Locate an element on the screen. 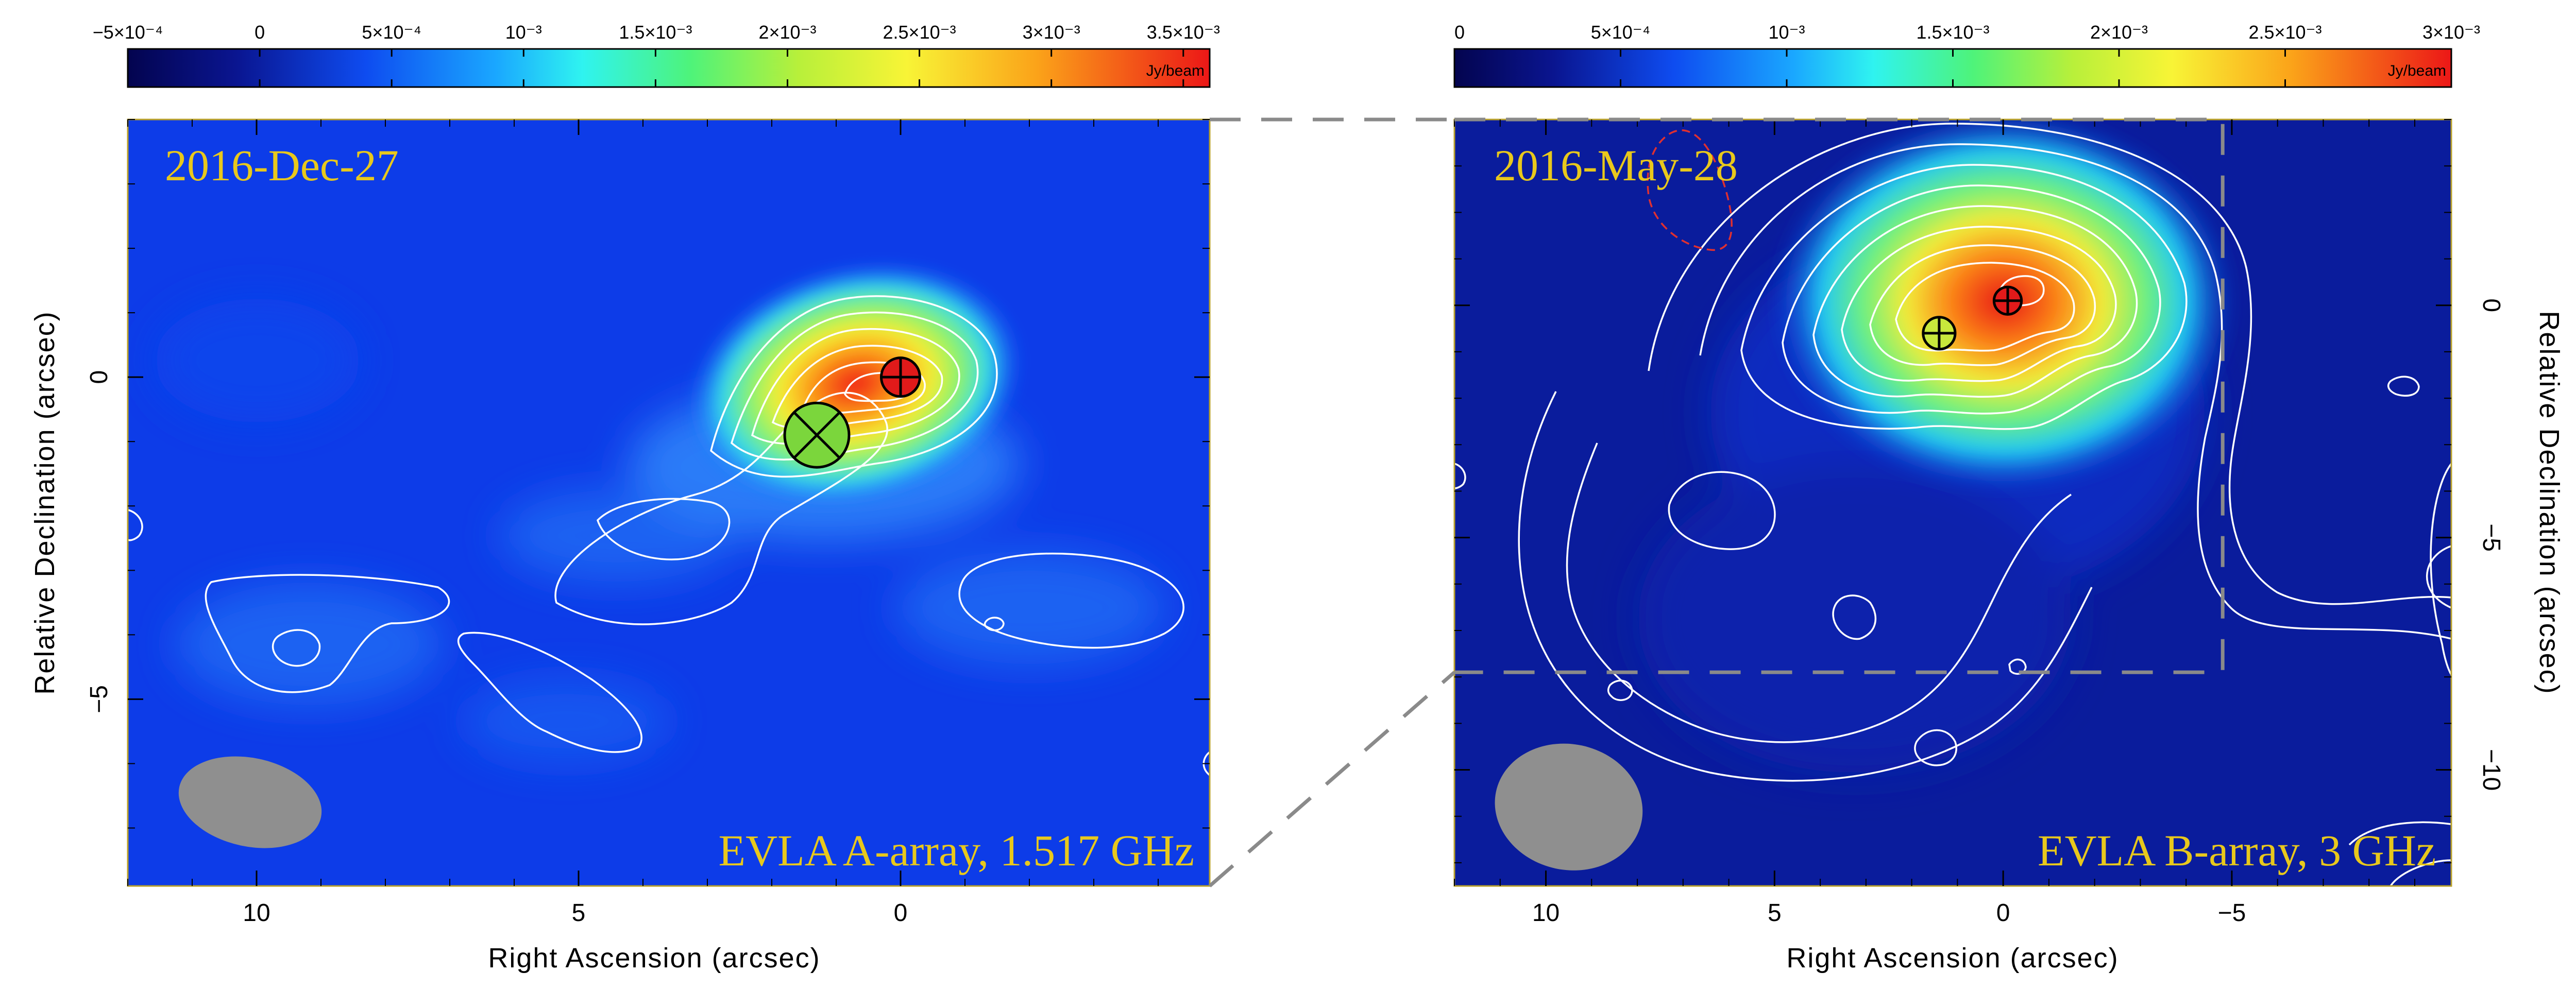 The image size is (2576, 989). colorbar-tick-label: 3.5×10⁻³ is located at coordinates (1183, 32).